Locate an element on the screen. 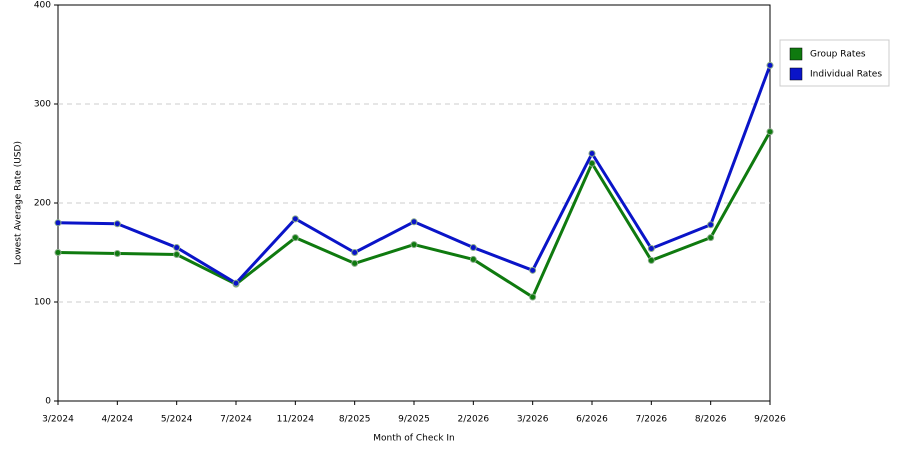 This screenshot has height=454, width=900. x-tick-label: 5/2024 is located at coordinates (177, 420).